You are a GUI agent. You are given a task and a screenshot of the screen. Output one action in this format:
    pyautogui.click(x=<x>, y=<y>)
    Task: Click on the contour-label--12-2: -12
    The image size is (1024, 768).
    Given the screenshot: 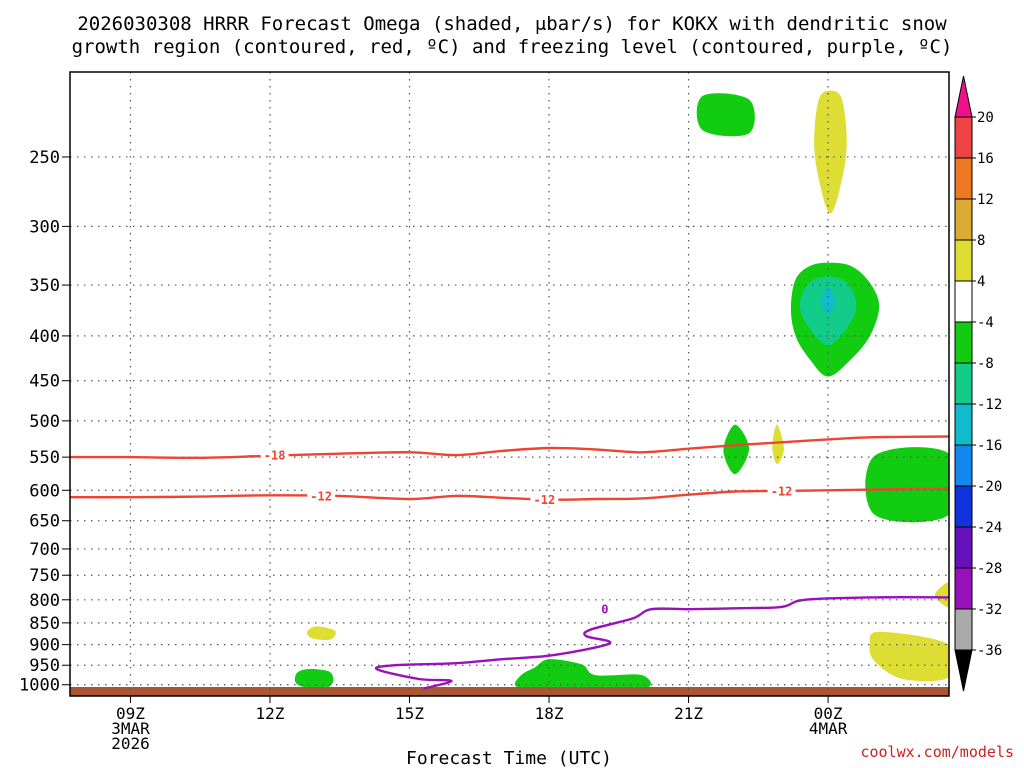 What is the action you would take?
    pyautogui.click(x=782, y=491)
    